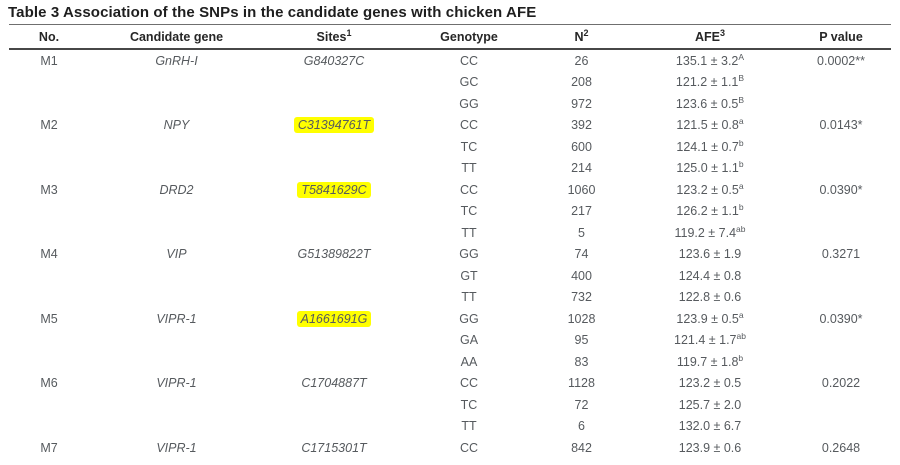 The height and width of the screenshot is (465, 900). Describe the element at coordinates (581, 297) in the screenshot. I see `cell-n: 732` at that location.